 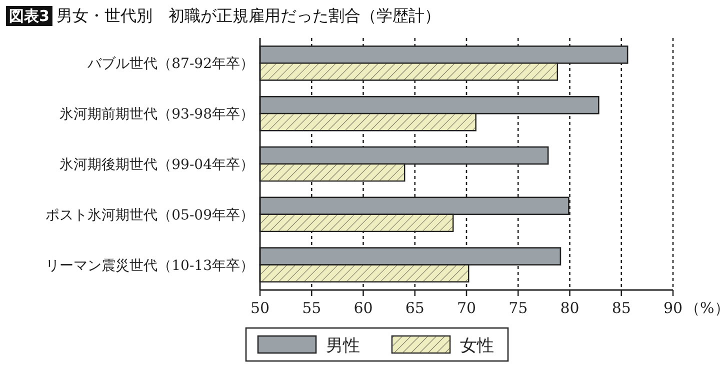 I want to click on legend-label: 女性, so click(x=477, y=346).